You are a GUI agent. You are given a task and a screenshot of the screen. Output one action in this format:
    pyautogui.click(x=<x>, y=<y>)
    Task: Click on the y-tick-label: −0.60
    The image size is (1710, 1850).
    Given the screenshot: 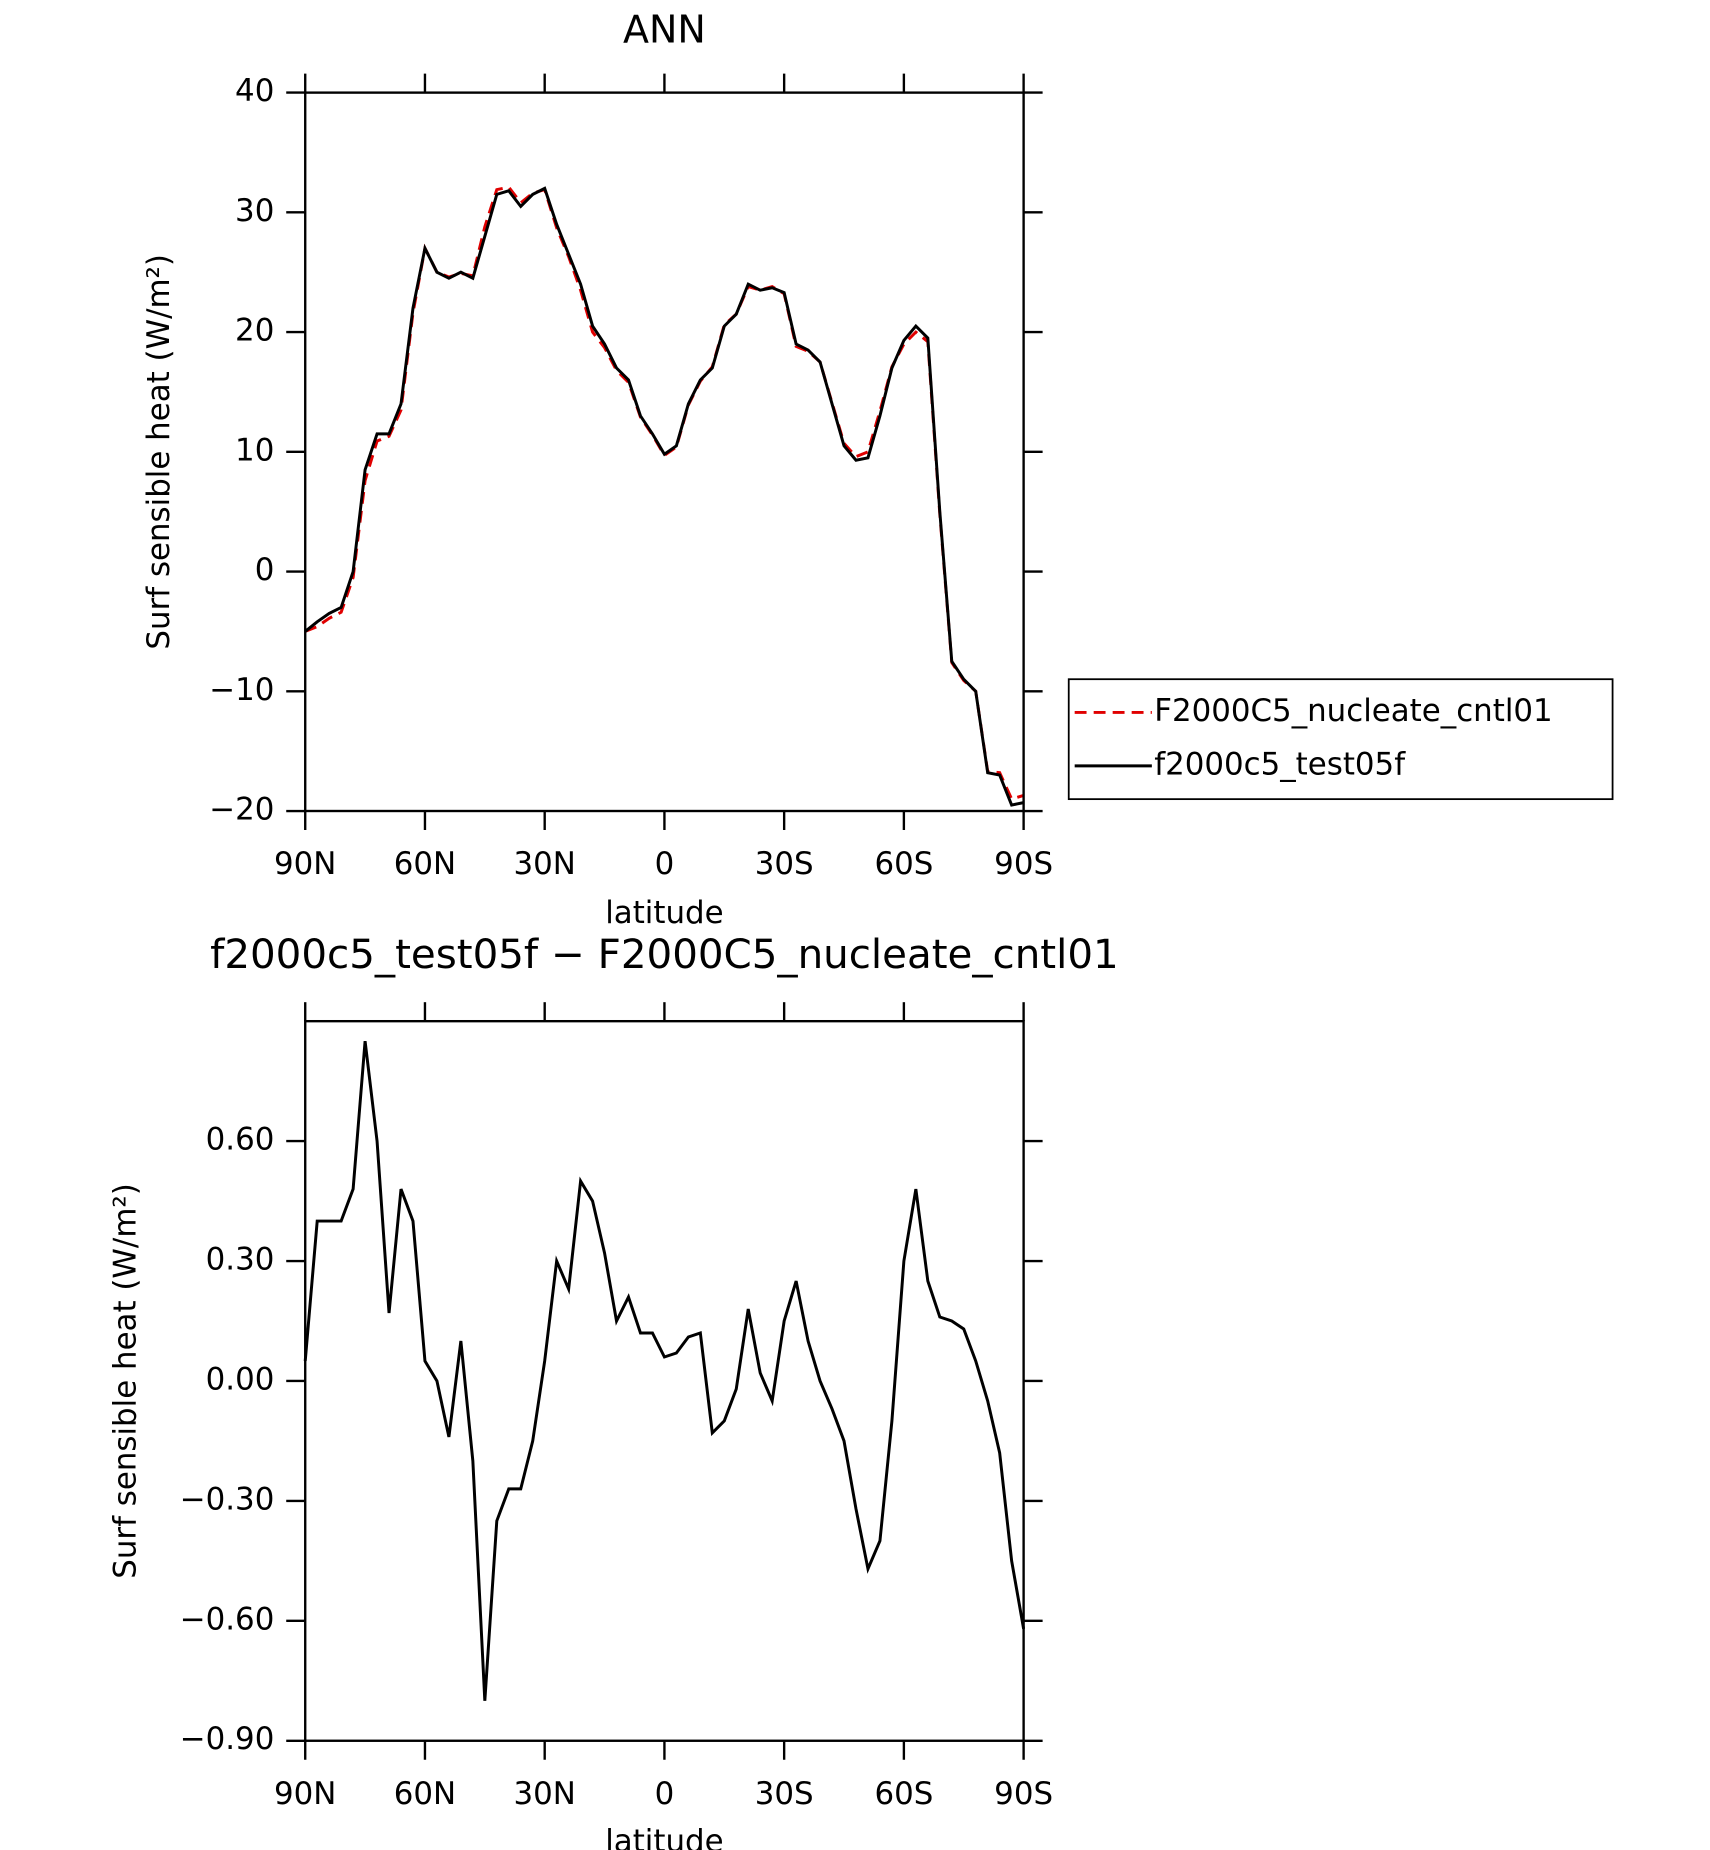 What is the action you would take?
    pyautogui.click(x=227, y=1619)
    